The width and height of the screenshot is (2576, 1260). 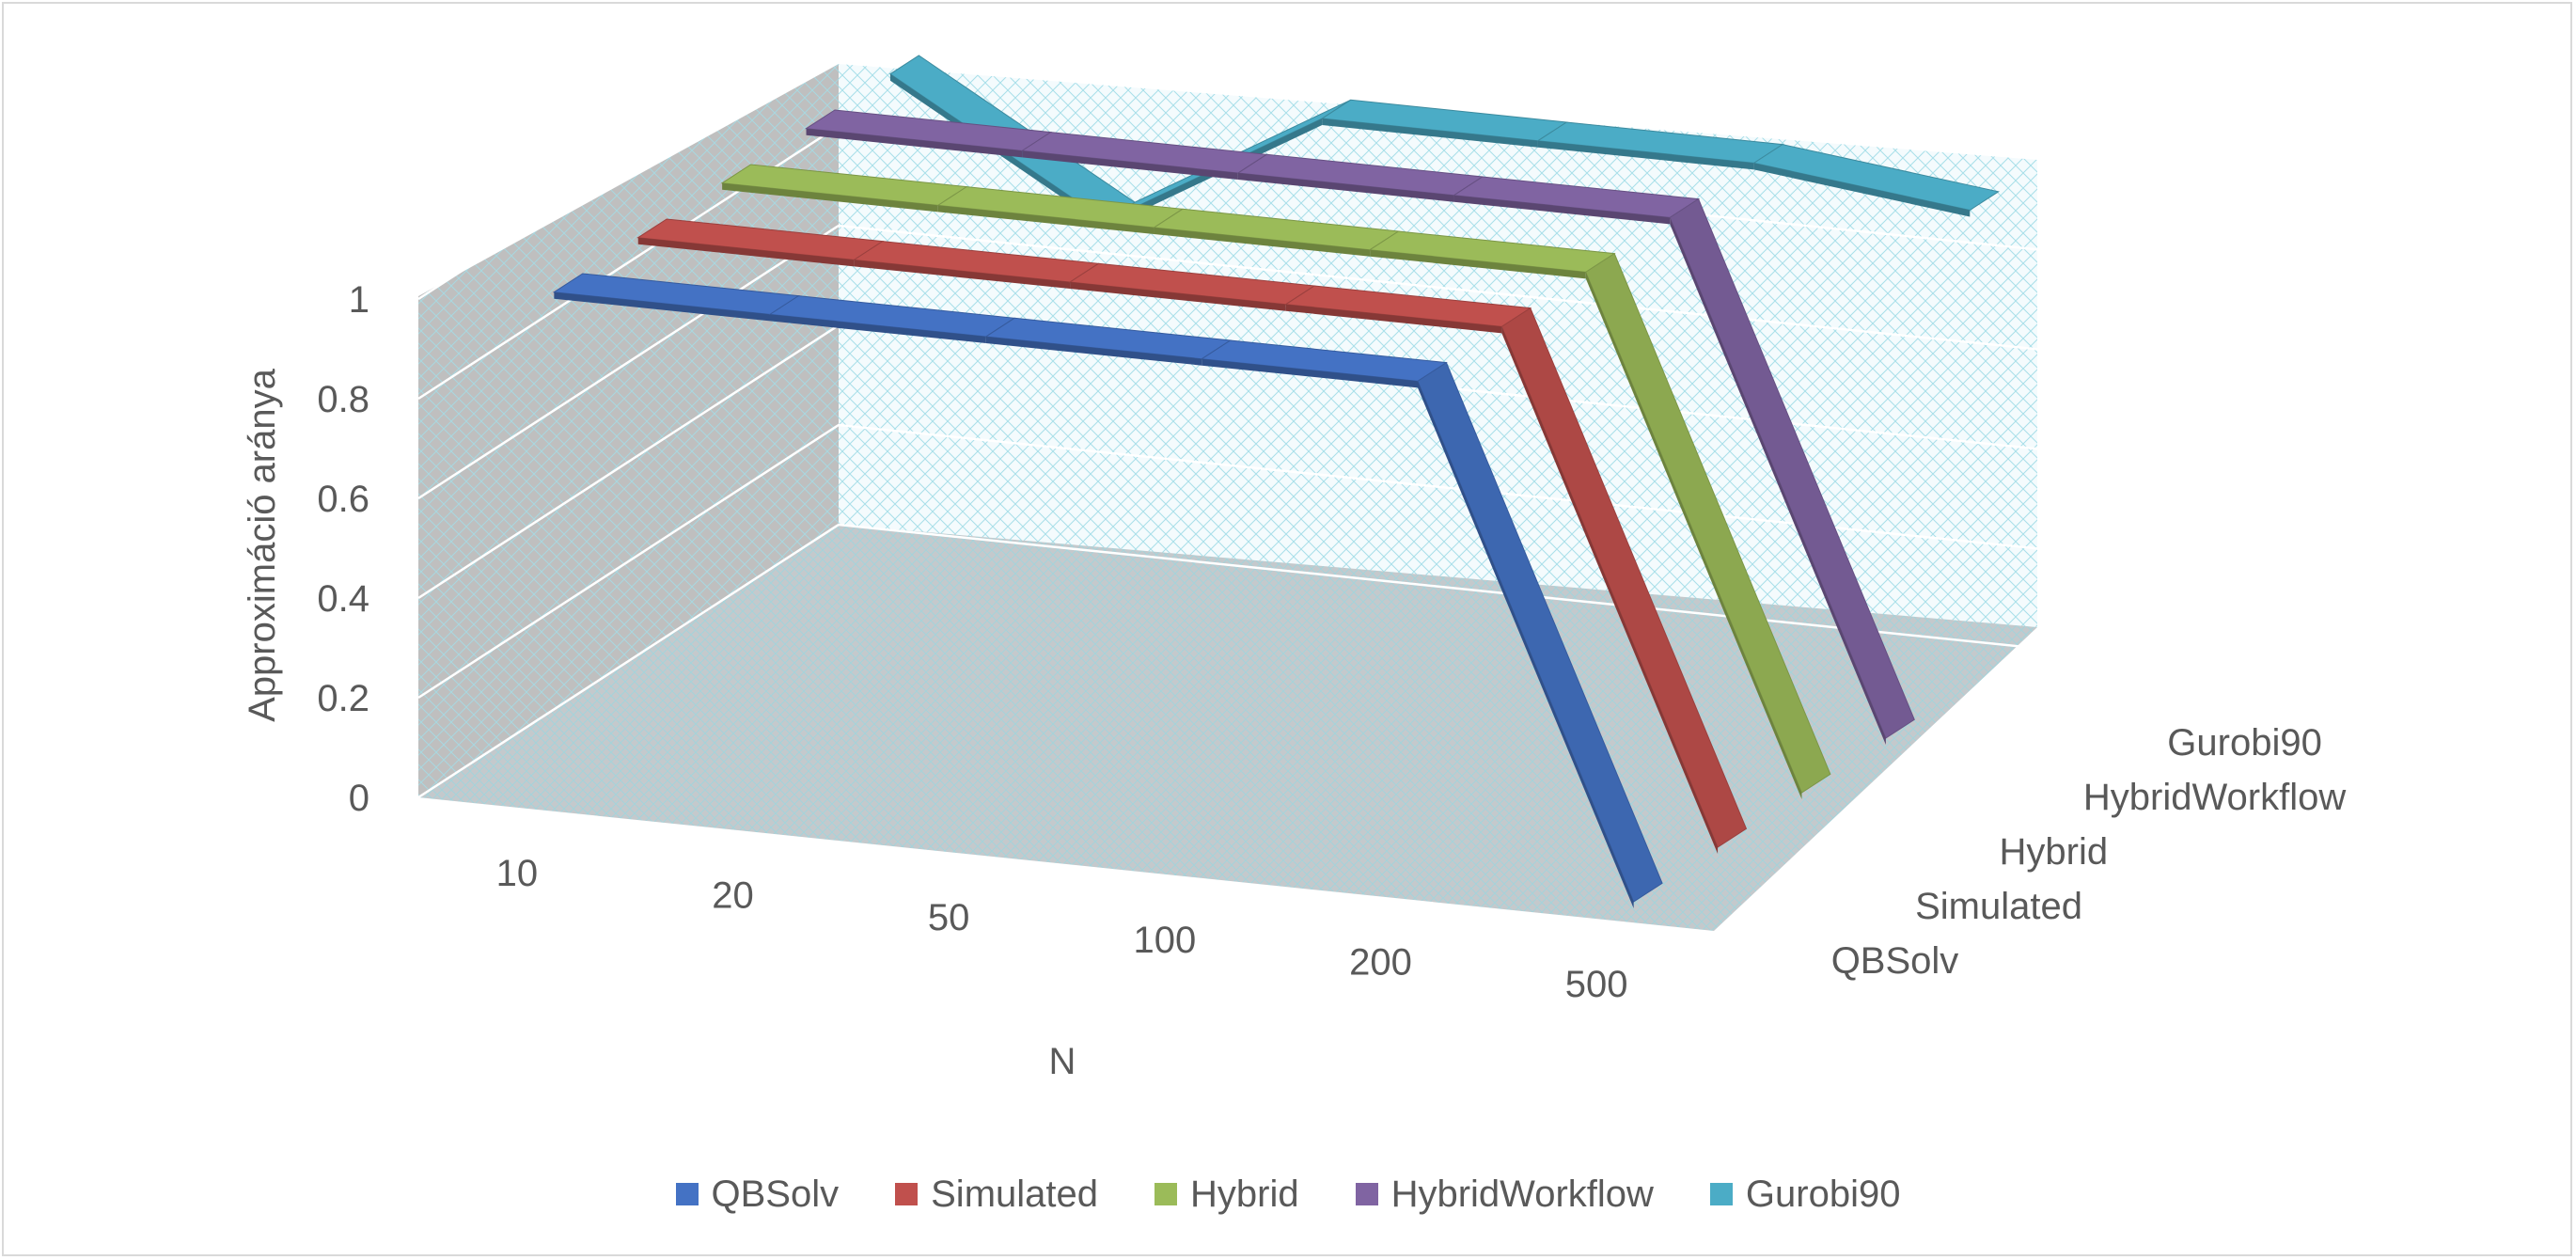 I want to click on depth-tick-label: Simulated, so click(x=1999, y=906).